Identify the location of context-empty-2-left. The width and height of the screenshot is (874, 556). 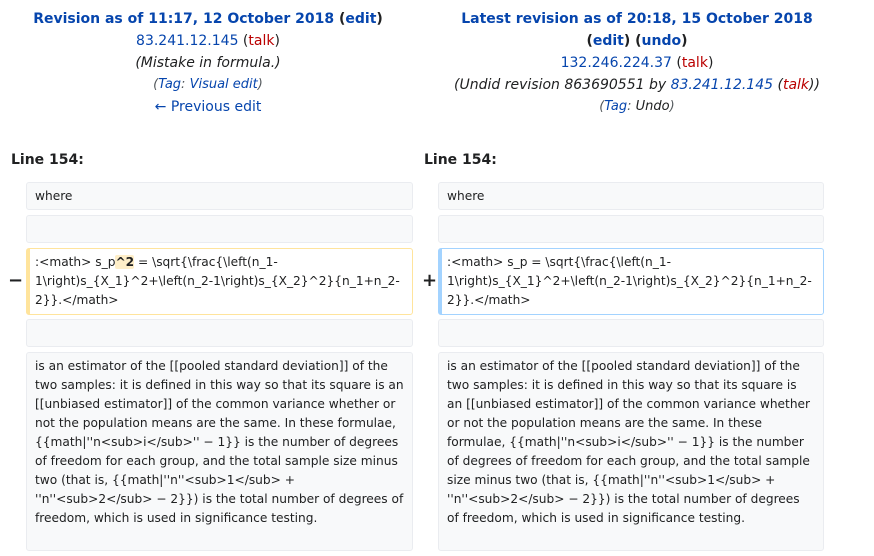
(219, 333).